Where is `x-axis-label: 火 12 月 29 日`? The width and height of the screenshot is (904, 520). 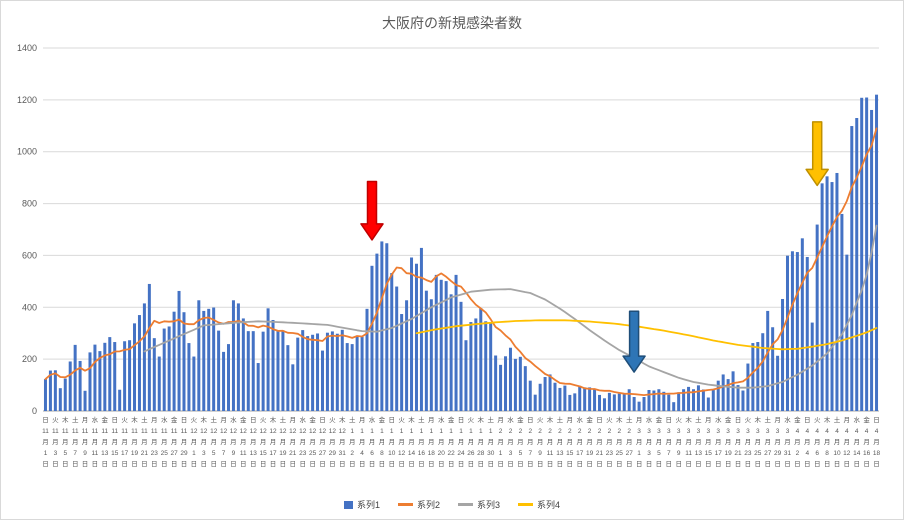 x-axis-label: 火 12 月 29 日 is located at coordinates (333, 442).